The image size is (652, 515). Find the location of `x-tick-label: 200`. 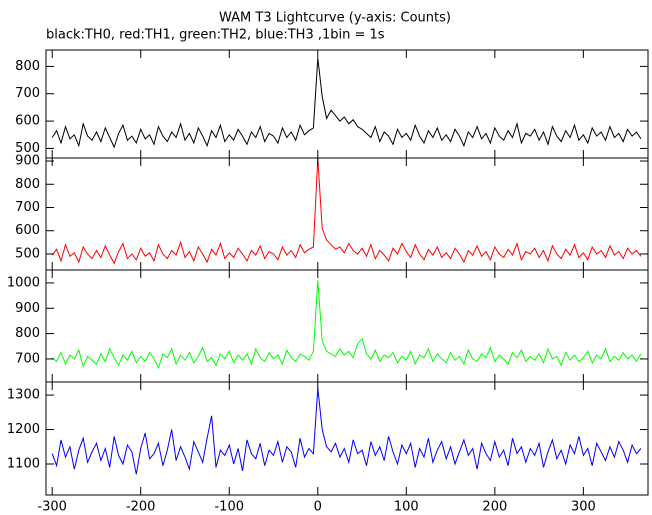

x-tick-label: 200 is located at coordinates (494, 507).